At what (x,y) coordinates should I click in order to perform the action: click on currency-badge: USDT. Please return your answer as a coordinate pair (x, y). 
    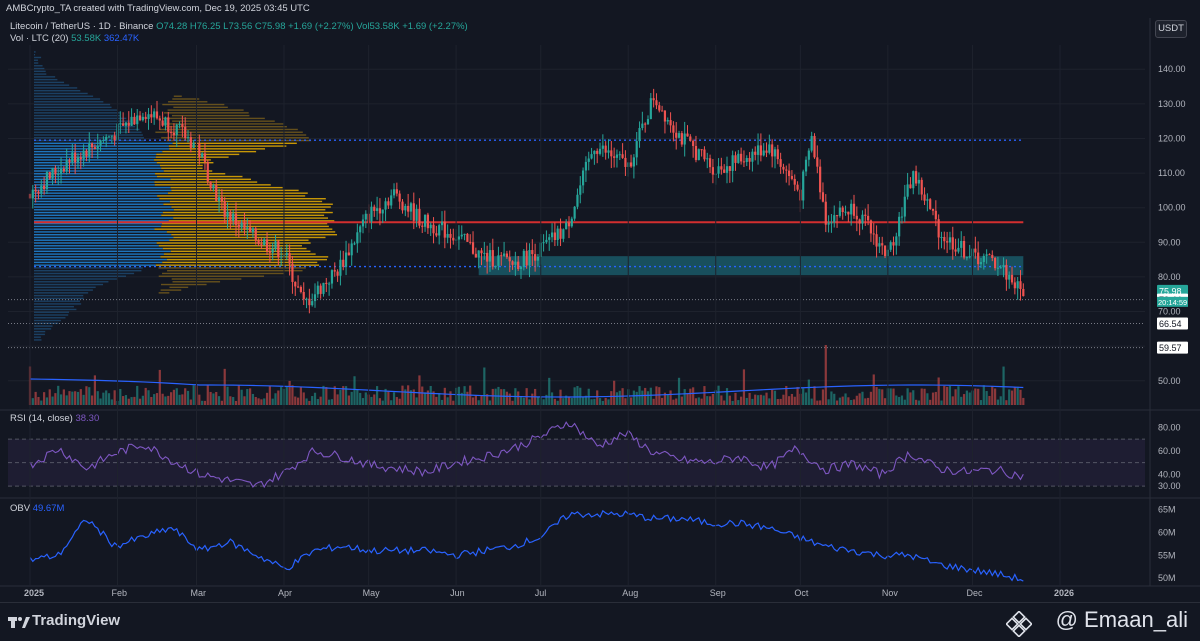
    Looking at the image, I should click on (1171, 29).